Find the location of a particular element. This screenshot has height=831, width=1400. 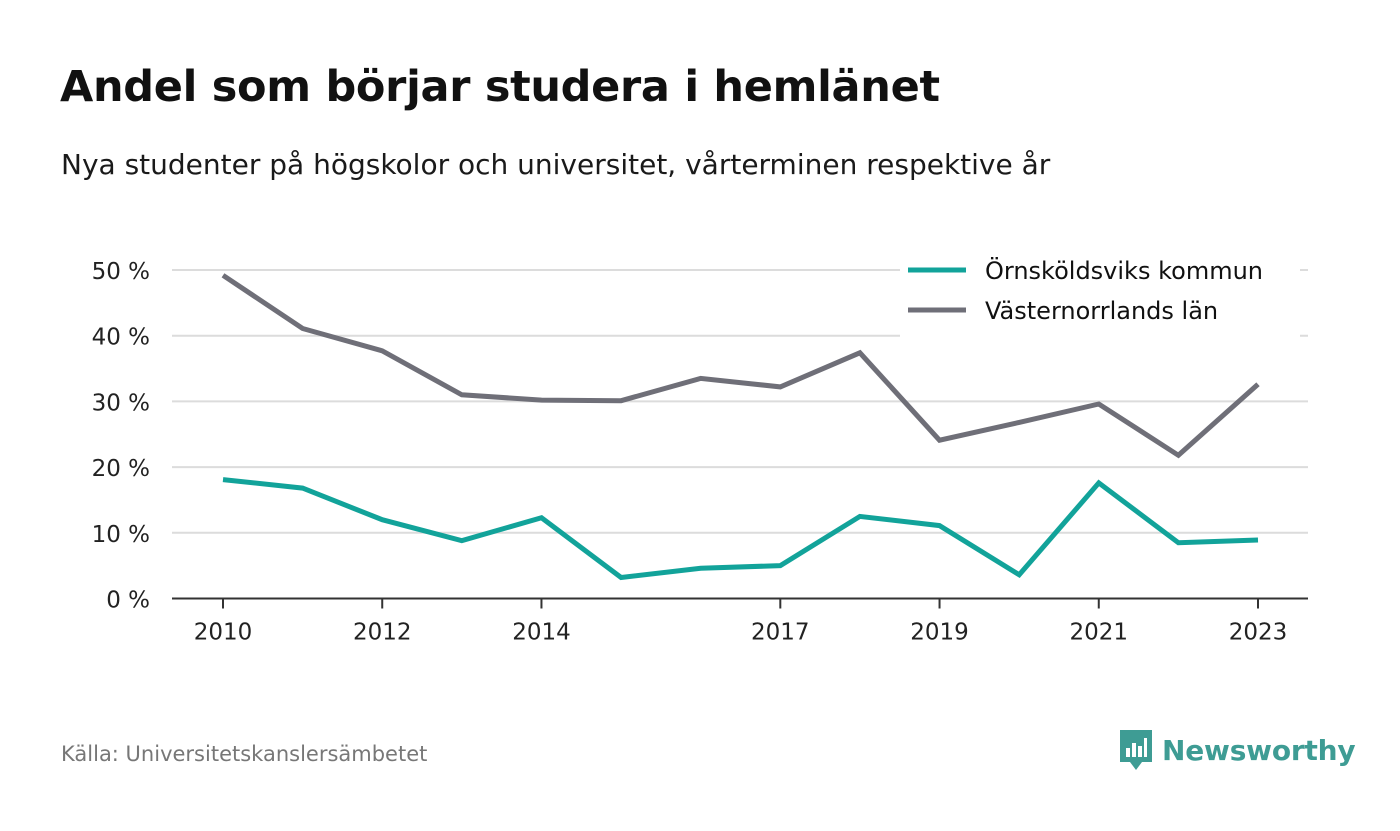

y-axis-ticks: 0 % 10 % 20 % 30 % 40 % 50 % is located at coordinates (121, 436).